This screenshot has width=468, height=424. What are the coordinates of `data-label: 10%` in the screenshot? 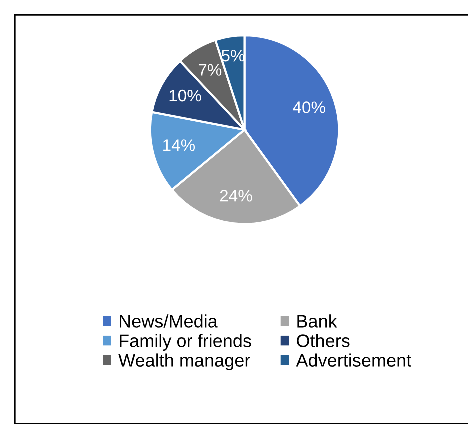 It's located at (186, 96).